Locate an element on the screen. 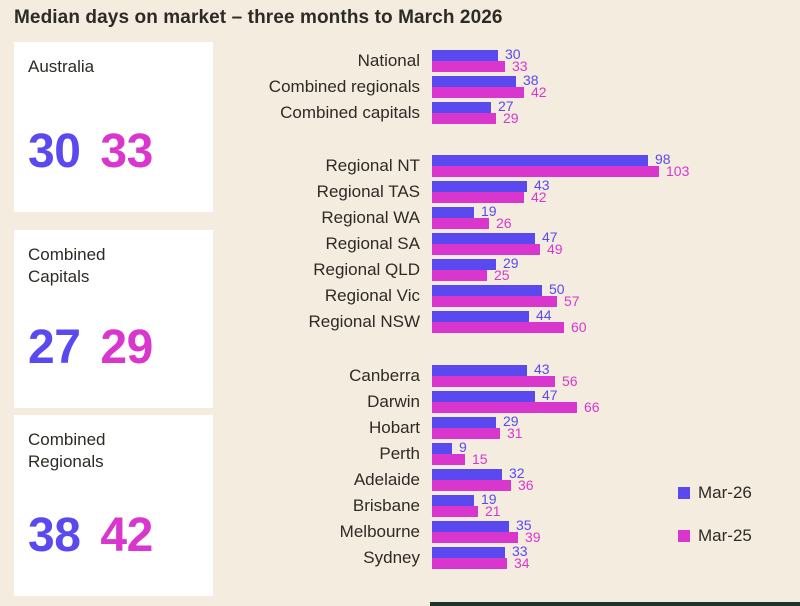  value-label-mar26: 19 is located at coordinates (489, 499).